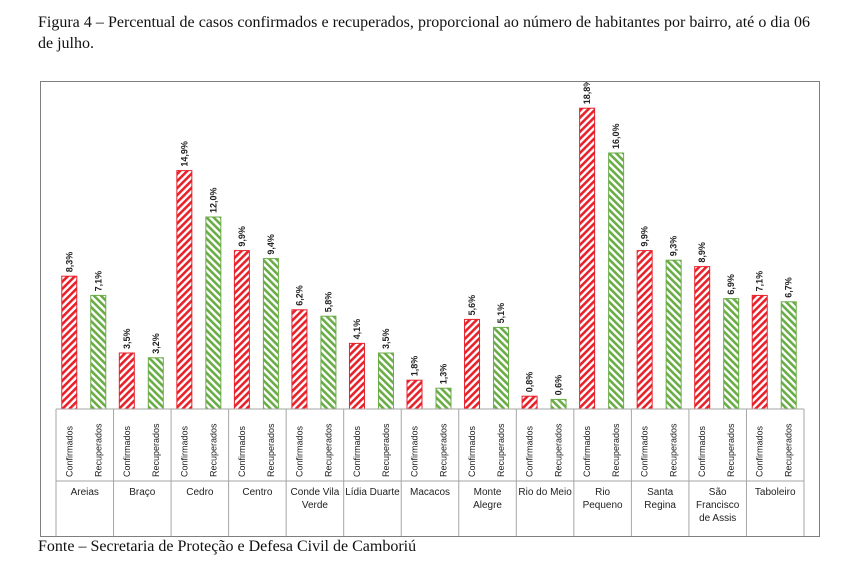 The image size is (843, 569). I want to click on category-label-sao-francisco-de-assis: São, so click(718, 492).